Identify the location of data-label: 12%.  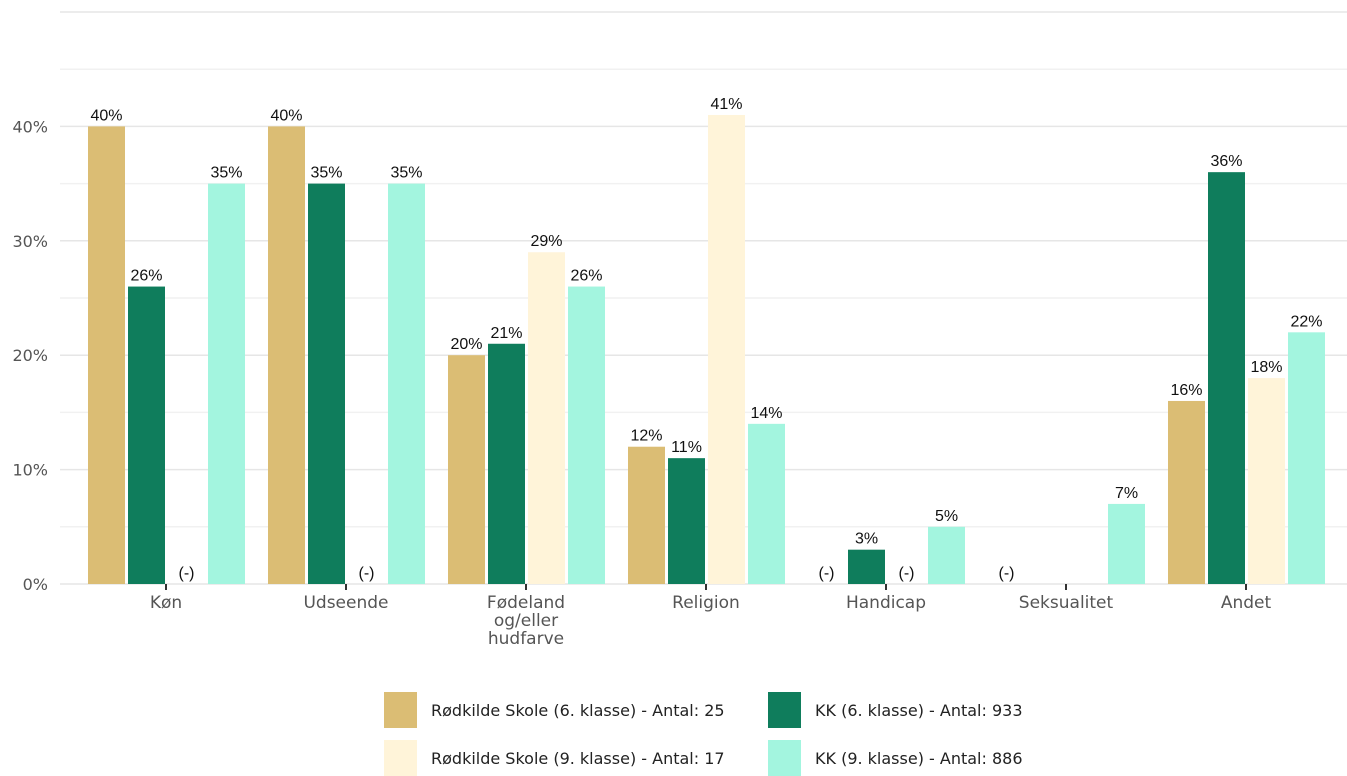
(646, 436).